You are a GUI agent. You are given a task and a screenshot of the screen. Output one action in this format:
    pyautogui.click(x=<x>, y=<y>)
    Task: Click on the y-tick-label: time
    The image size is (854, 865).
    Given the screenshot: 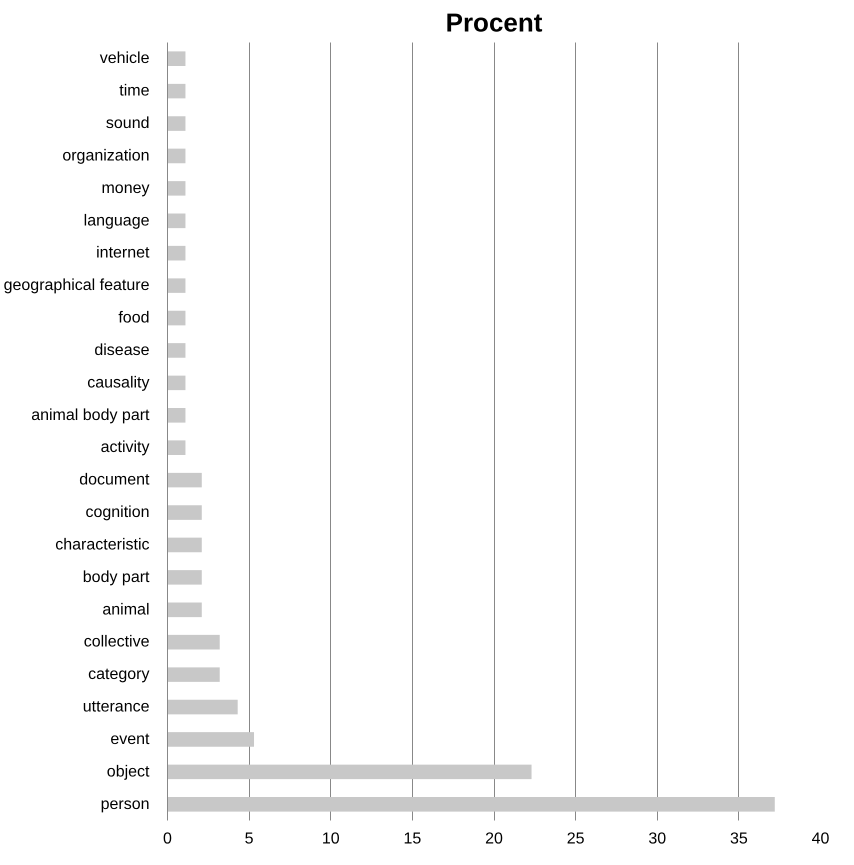 What is the action you would take?
    pyautogui.click(x=134, y=91)
    